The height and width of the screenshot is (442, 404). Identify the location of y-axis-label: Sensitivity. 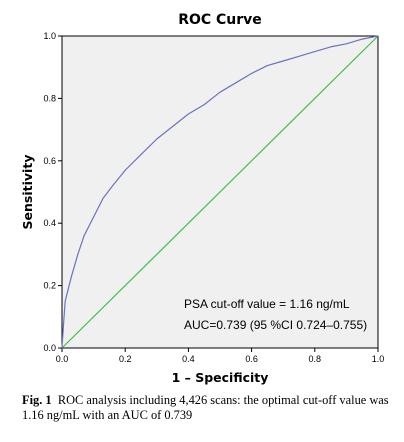
(27, 192).